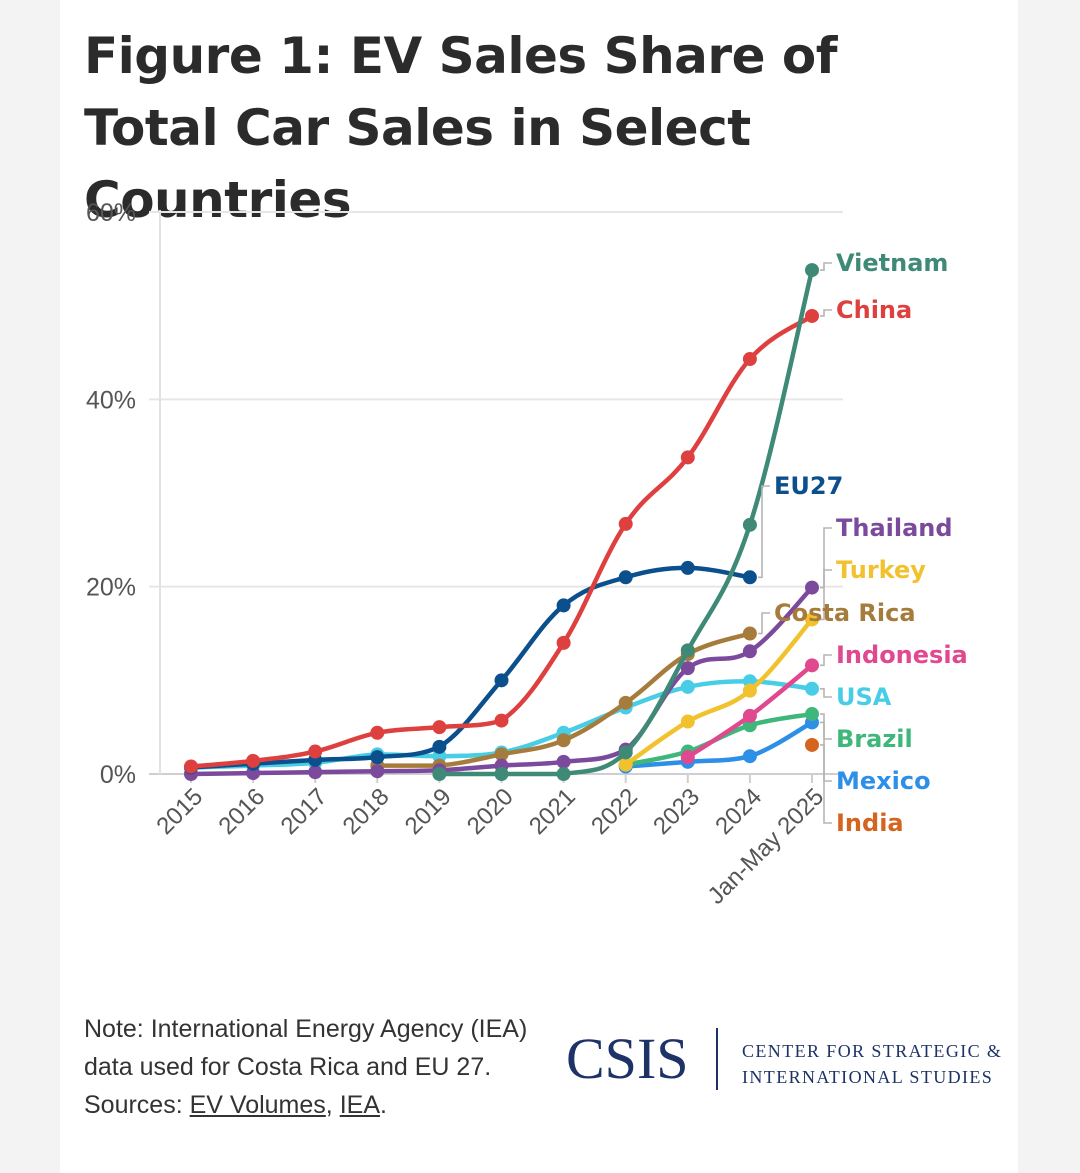 The image size is (1080, 1173). Describe the element at coordinates (874, 310) in the screenshot. I see `series-label-china: China` at that location.